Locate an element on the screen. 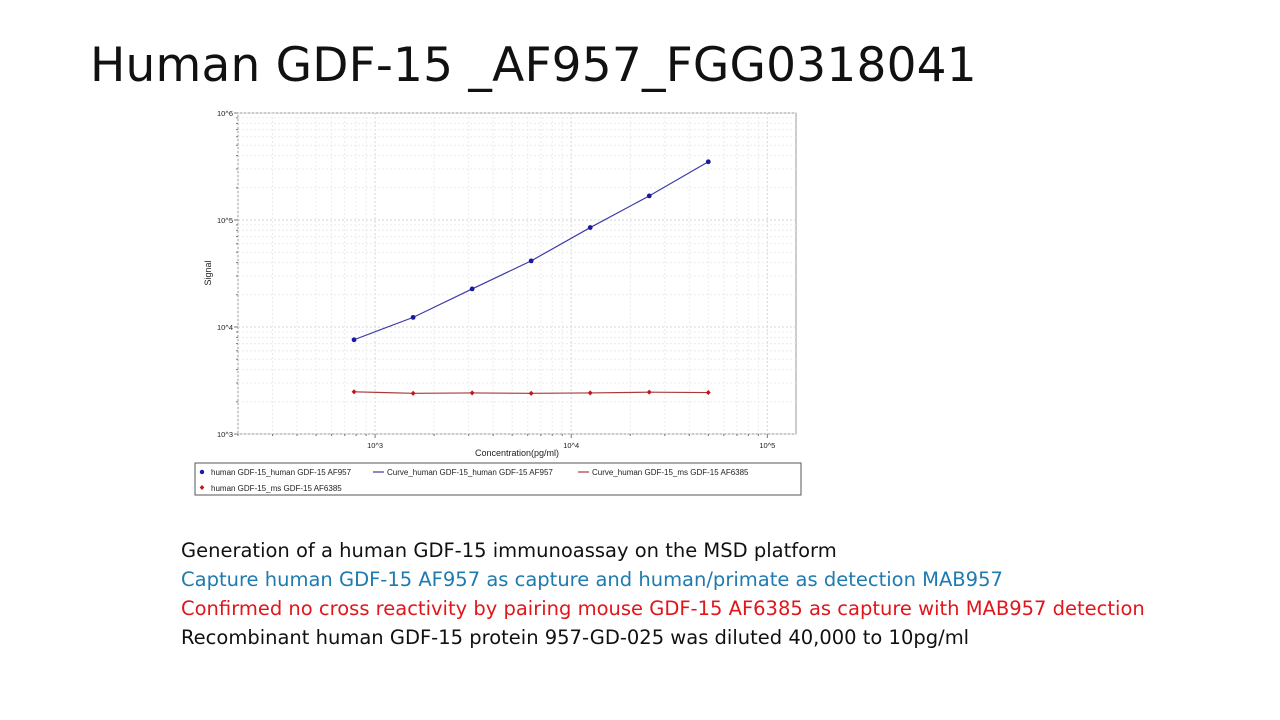  y-tick-label: 10^4 is located at coordinates (225, 327).